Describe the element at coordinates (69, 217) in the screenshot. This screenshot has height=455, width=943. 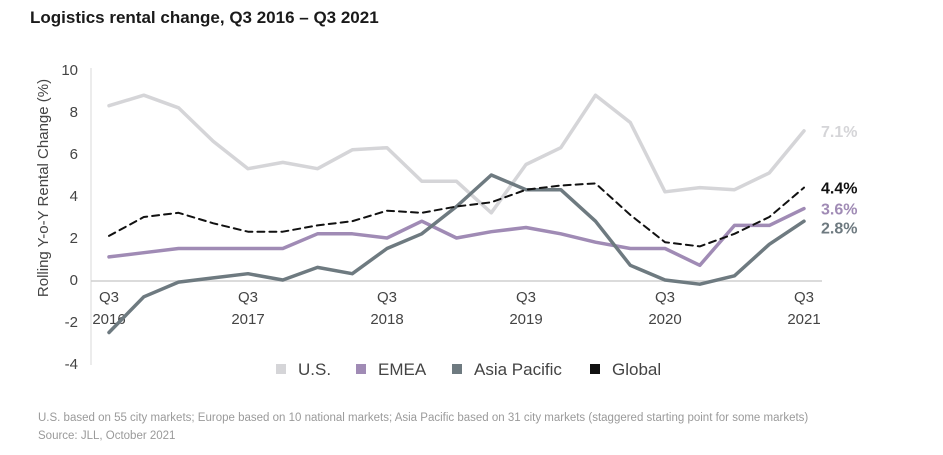
I see `y-tick-labels: 10 8 6 4 2 0 -2 -4` at that location.